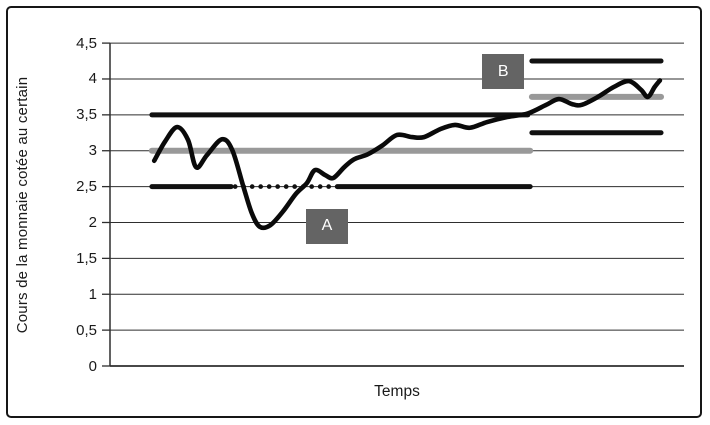 Image resolution: width=710 pixels, height=425 pixels. What do you see at coordinates (92, 294) in the screenshot?
I see `y-tick-label: 1` at bounding box center [92, 294].